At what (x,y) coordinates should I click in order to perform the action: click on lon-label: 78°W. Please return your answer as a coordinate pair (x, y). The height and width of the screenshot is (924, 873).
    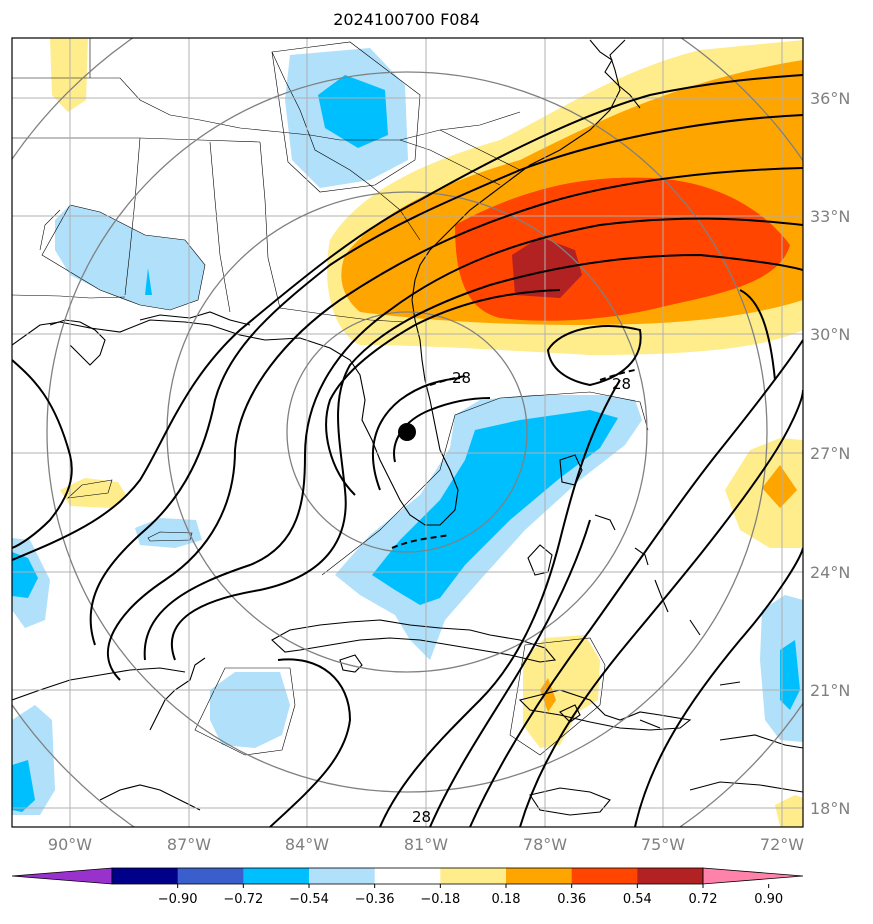
    Looking at the image, I should click on (545, 844).